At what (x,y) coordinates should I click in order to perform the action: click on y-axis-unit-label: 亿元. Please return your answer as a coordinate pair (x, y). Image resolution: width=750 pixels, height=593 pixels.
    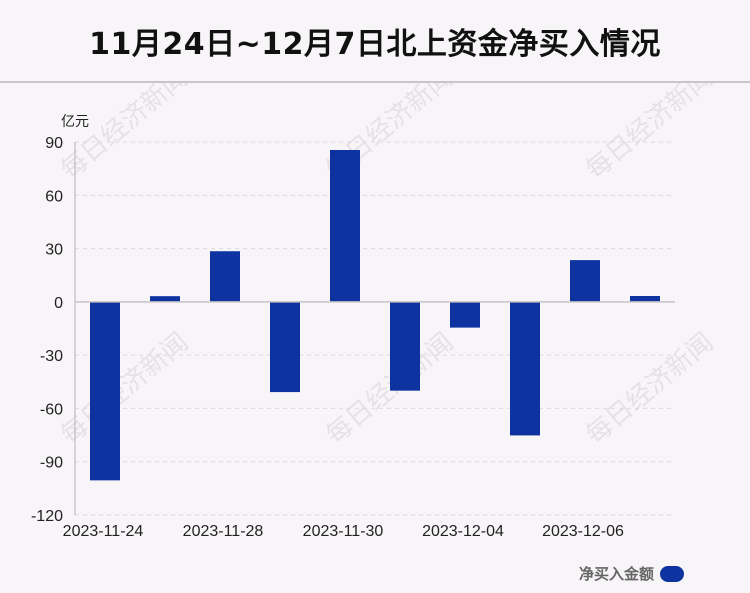
    Looking at the image, I should click on (75, 122).